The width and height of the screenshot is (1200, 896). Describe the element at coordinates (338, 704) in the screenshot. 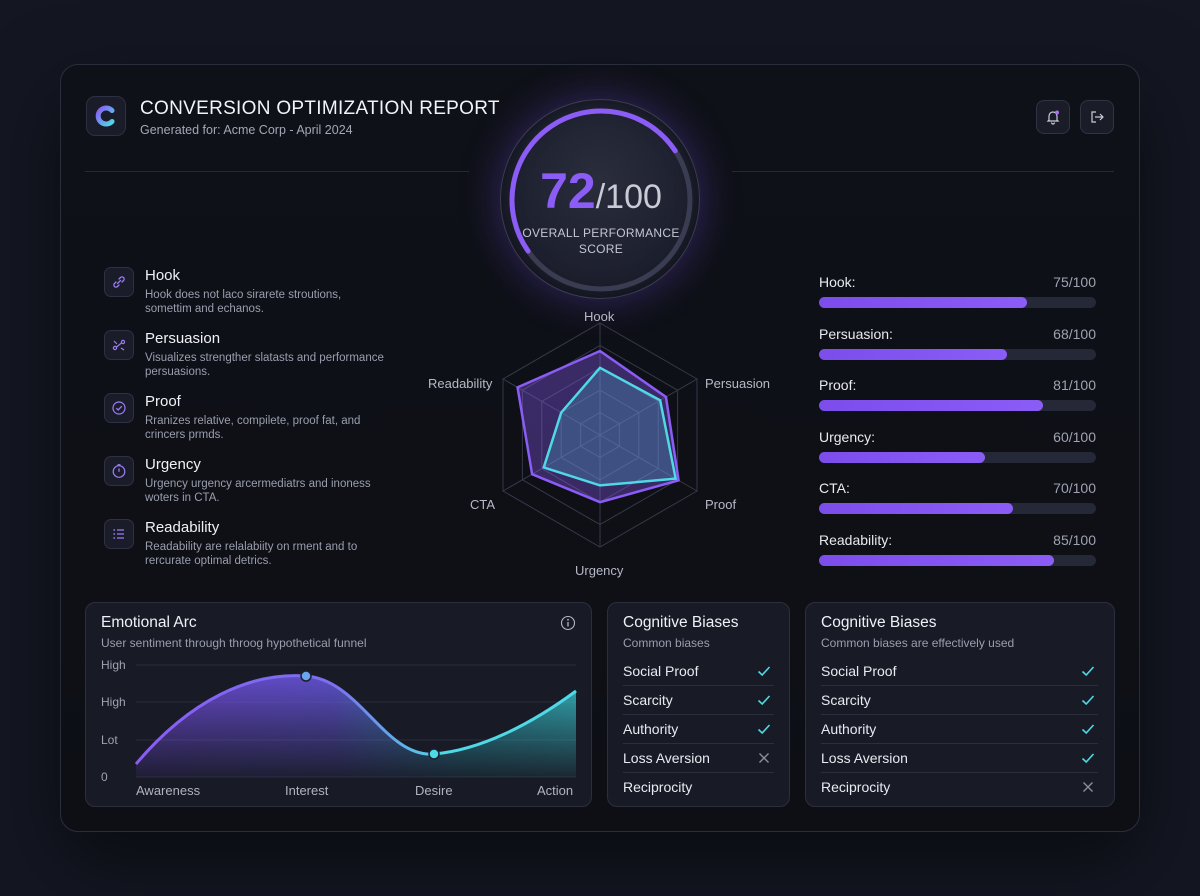

I see `emotional-arc-card` at that location.